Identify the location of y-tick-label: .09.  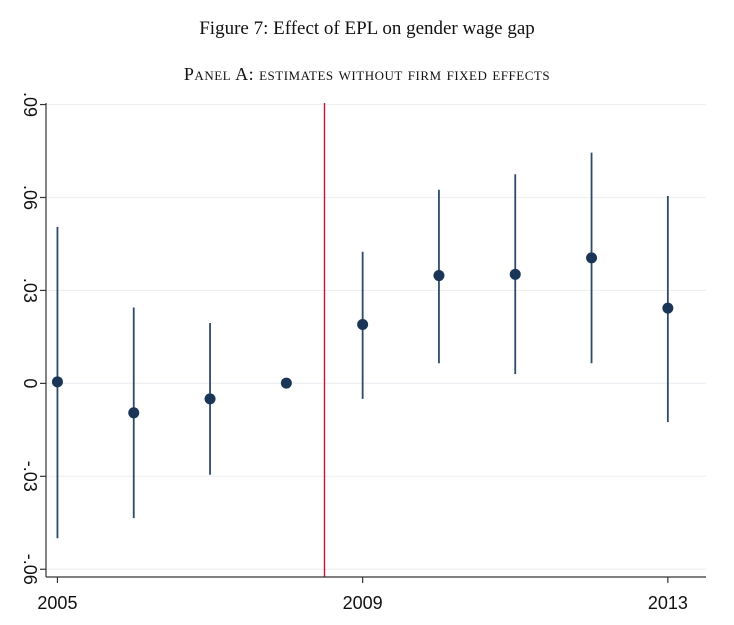
(30, 104).